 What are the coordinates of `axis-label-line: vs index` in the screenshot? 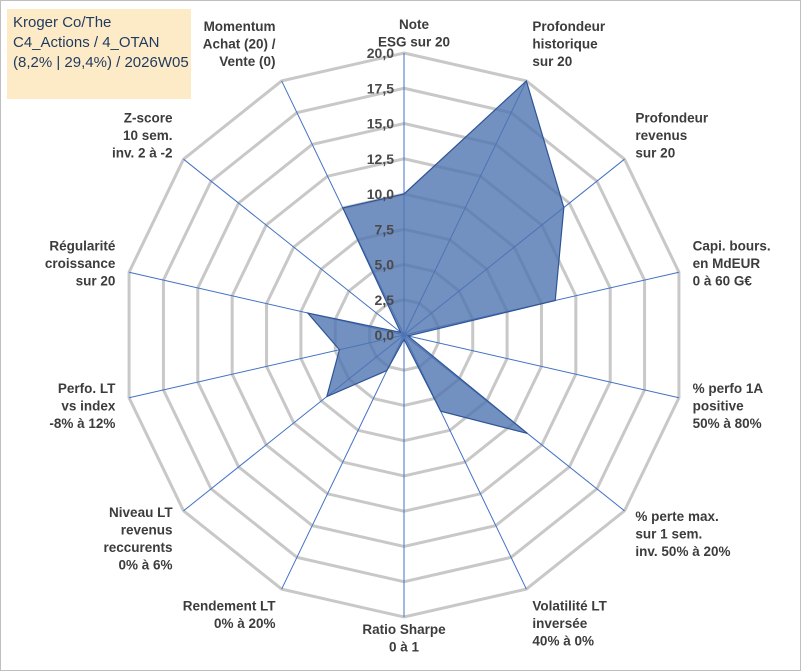 It's located at (88, 405).